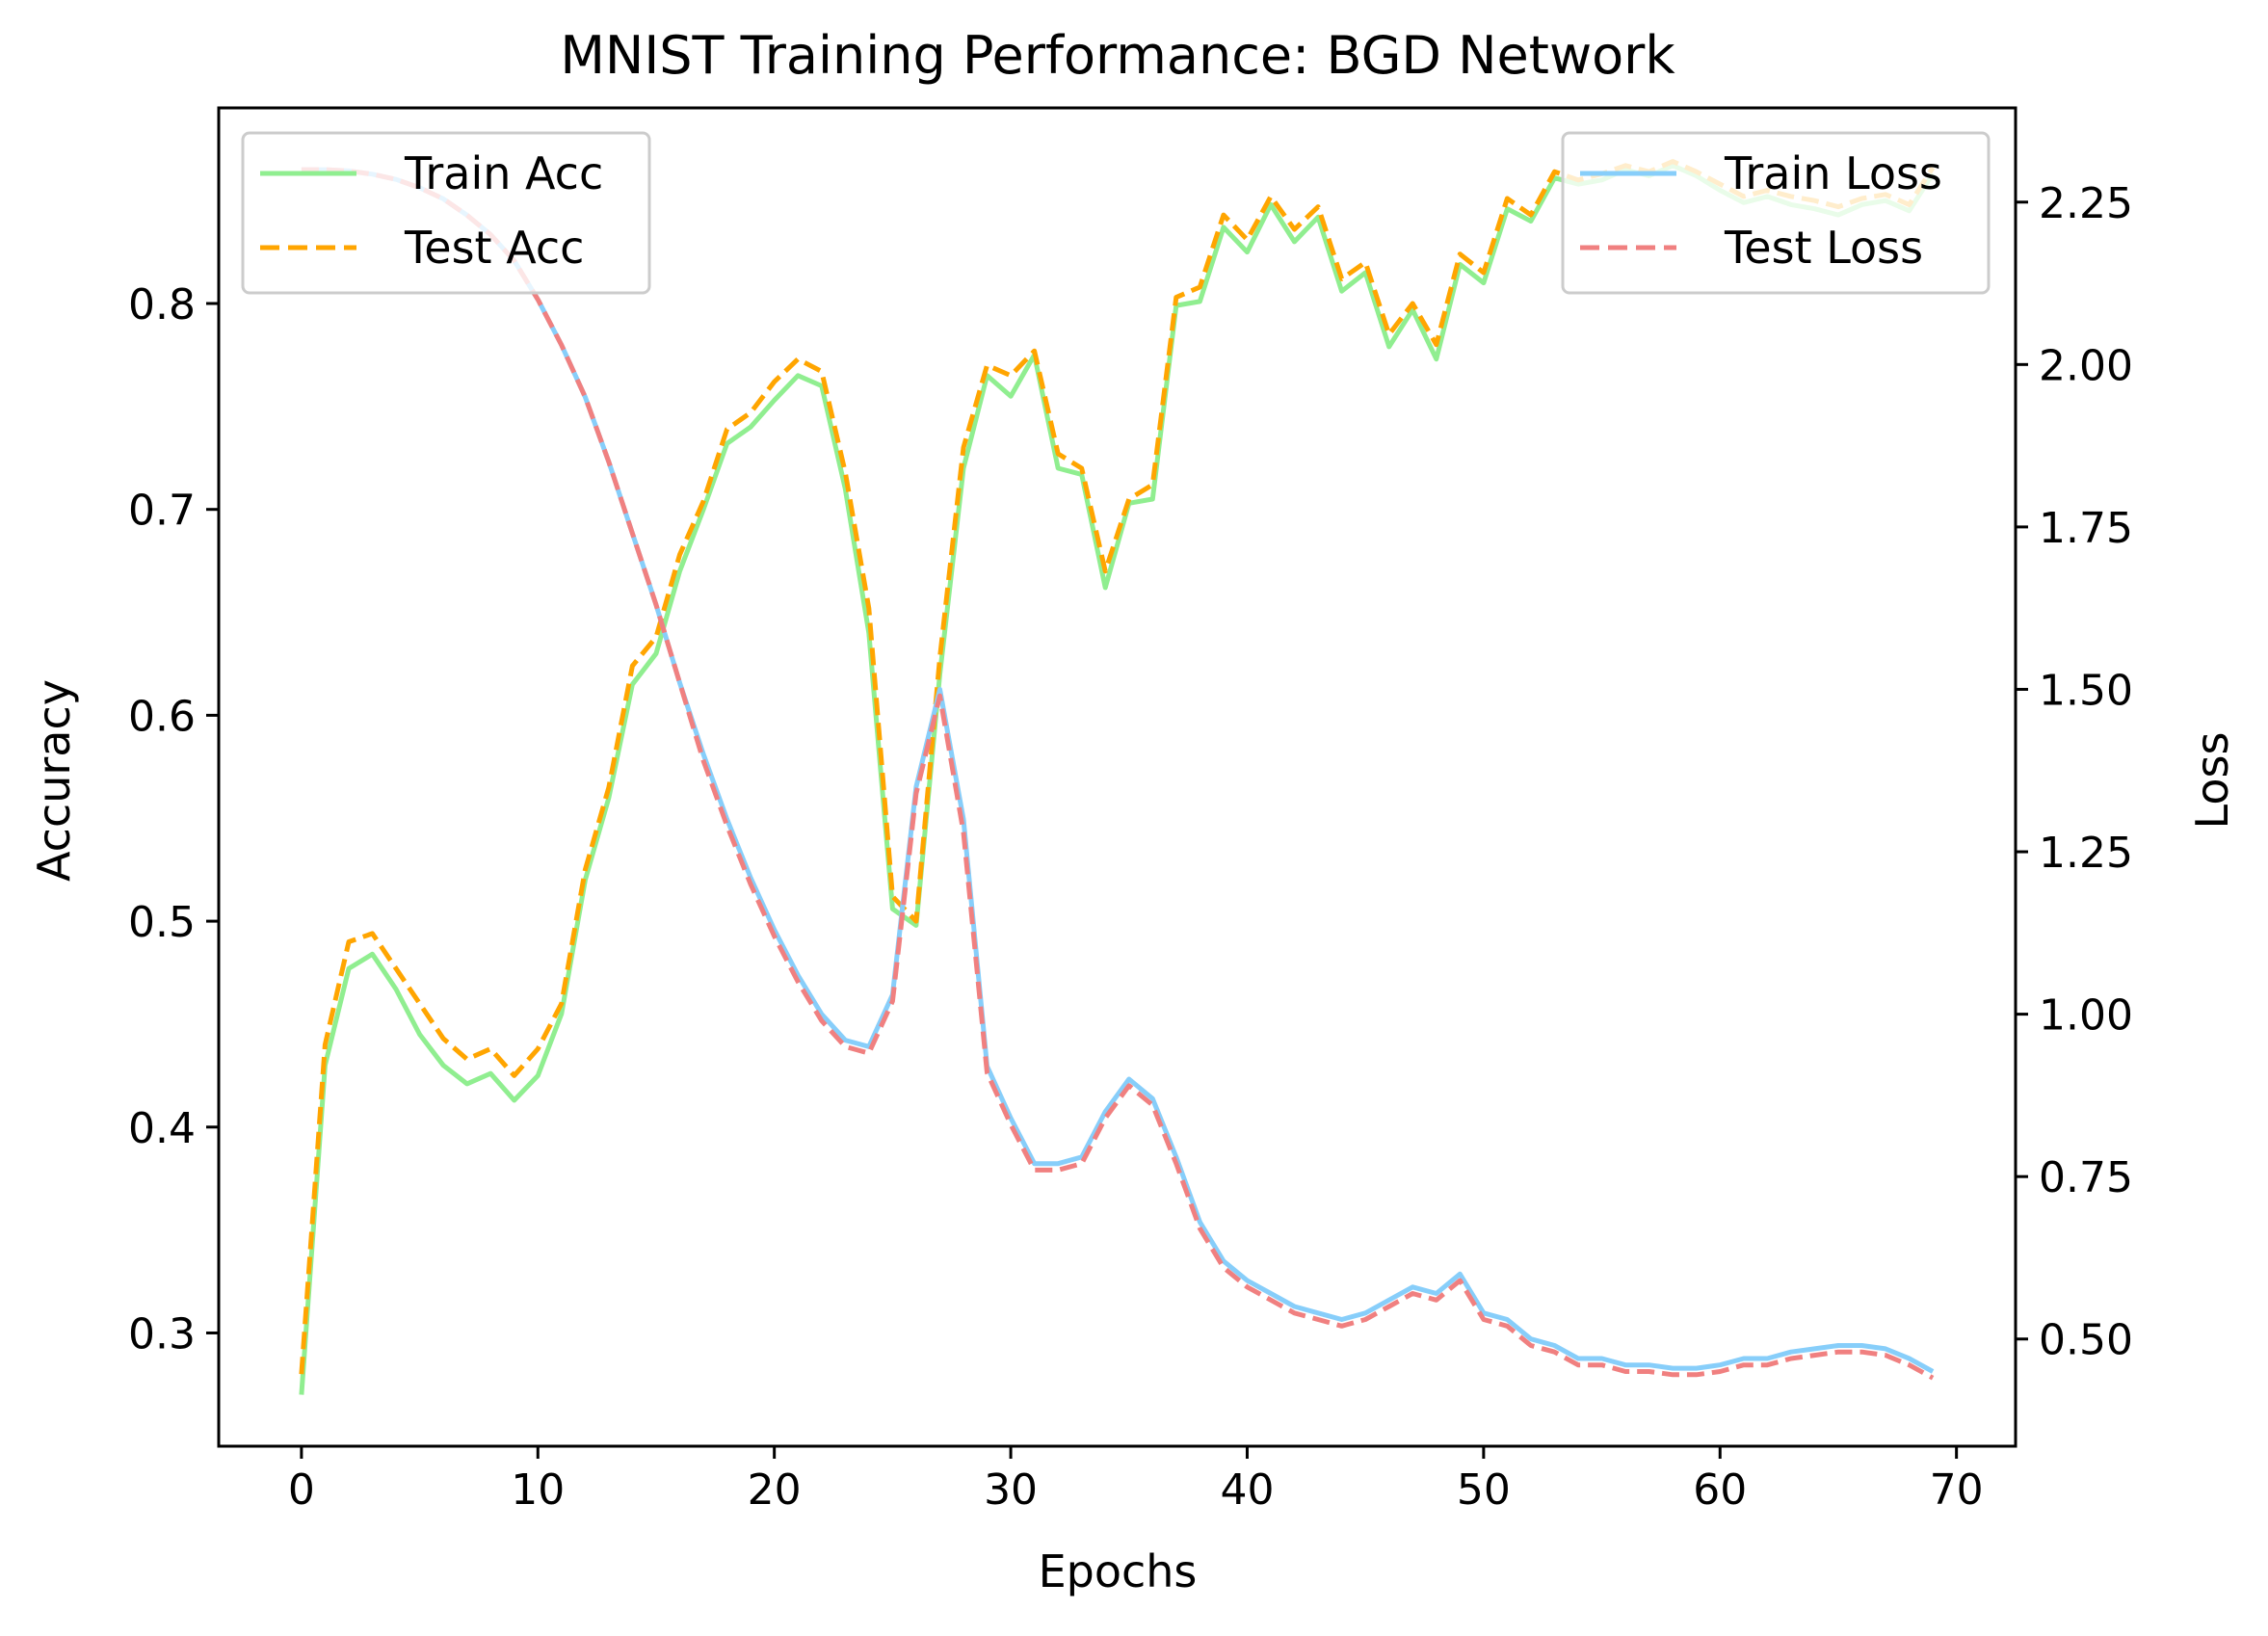 Image resolution: width=2268 pixels, height=1636 pixels. What do you see at coordinates (2086, 365) in the screenshot?
I see `y-right-tick-label: 2.00` at bounding box center [2086, 365].